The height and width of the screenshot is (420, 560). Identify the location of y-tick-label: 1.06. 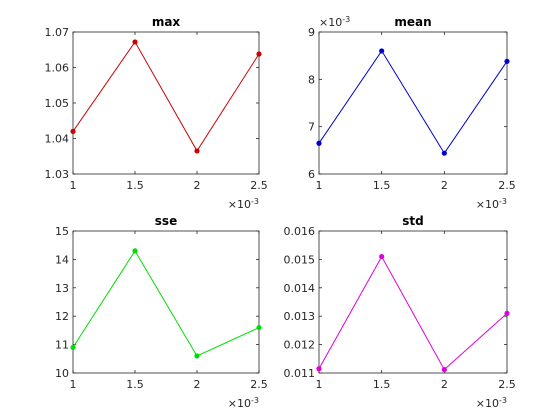
(57, 68).